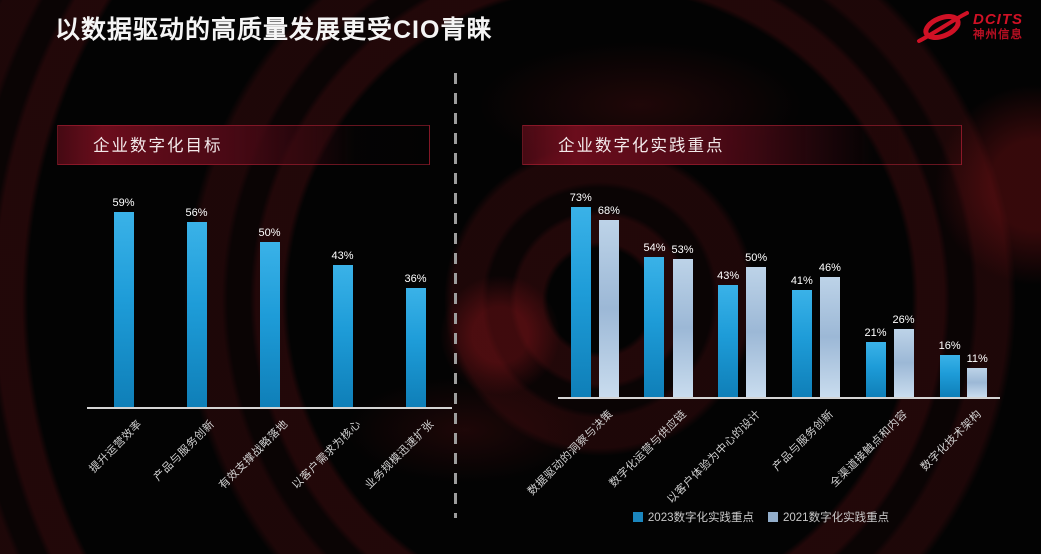  I want to click on category-slot: 提升运营效率, so click(123, 455).